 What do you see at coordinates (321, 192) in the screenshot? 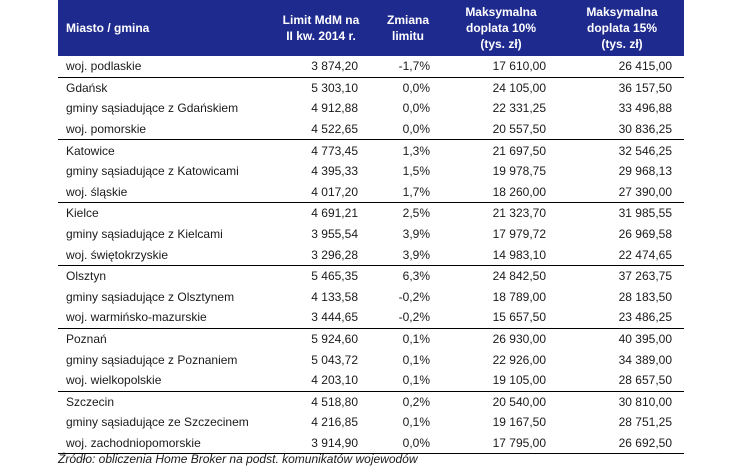
I see `cell-limit: 4 017,20` at bounding box center [321, 192].